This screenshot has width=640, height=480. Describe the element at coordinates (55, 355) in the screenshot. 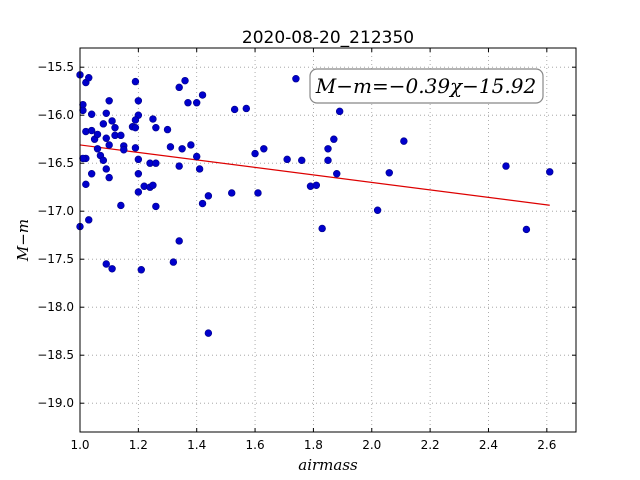

I see `y-tick-label: −18.5` at that location.